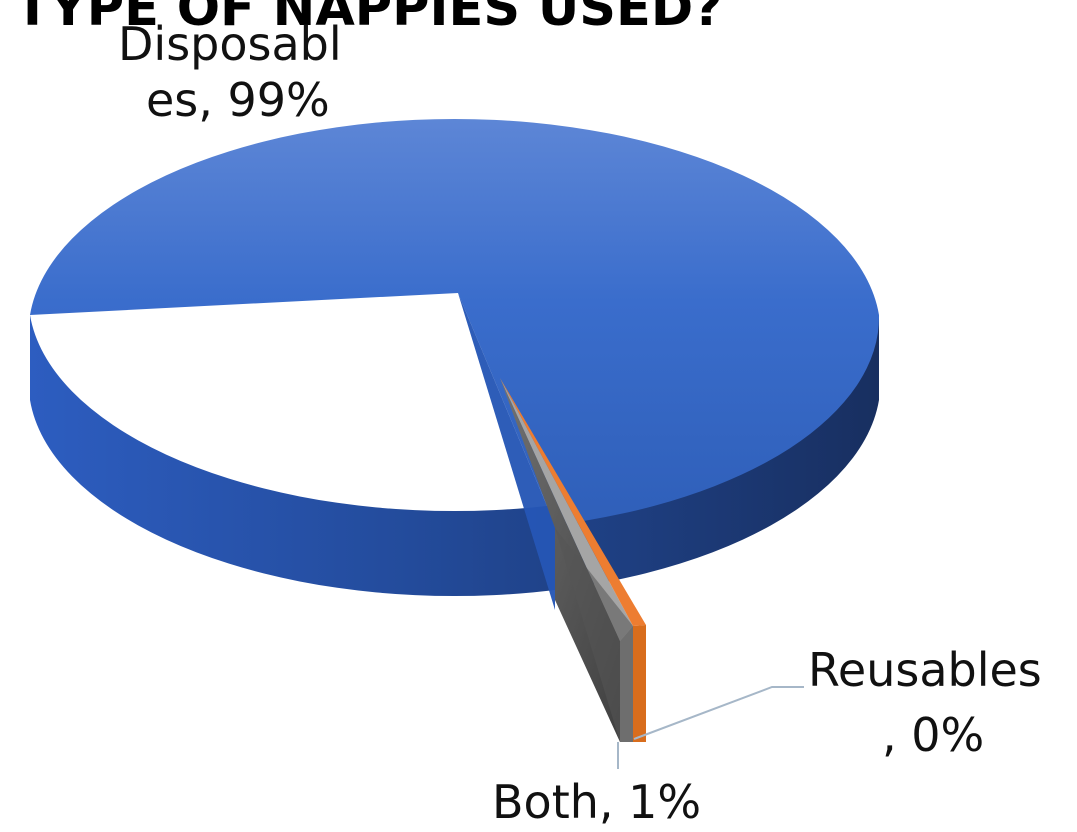 The height and width of the screenshot is (832, 1077). I want to click on data-label-reusables-line1: Reusables, so click(925, 670).